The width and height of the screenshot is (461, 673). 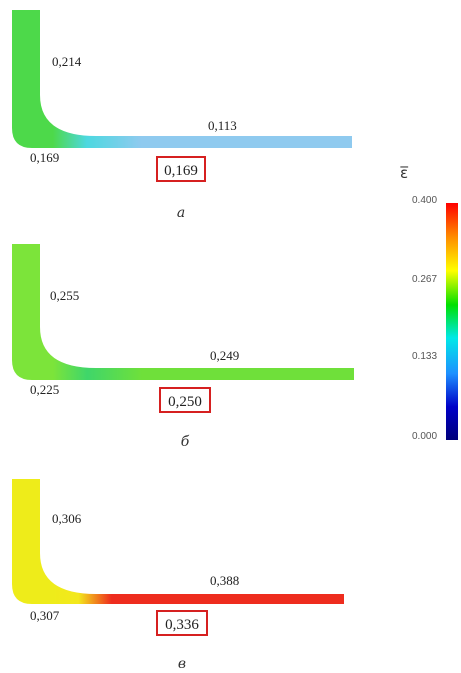 I want to click on corner-value: 0,225, so click(x=44, y=389).